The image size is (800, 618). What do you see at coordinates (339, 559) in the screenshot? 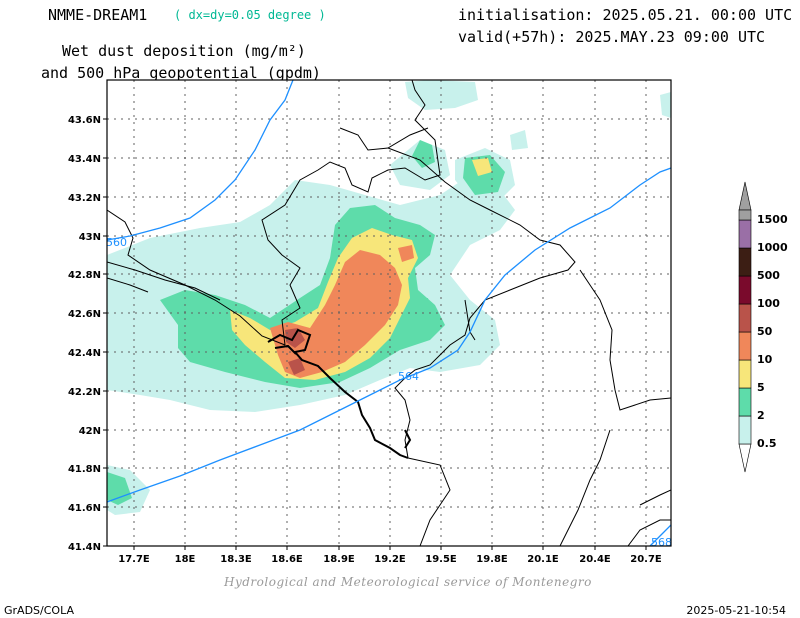
I see `lon-label: 18.9E` at bounding box center [339, 559].